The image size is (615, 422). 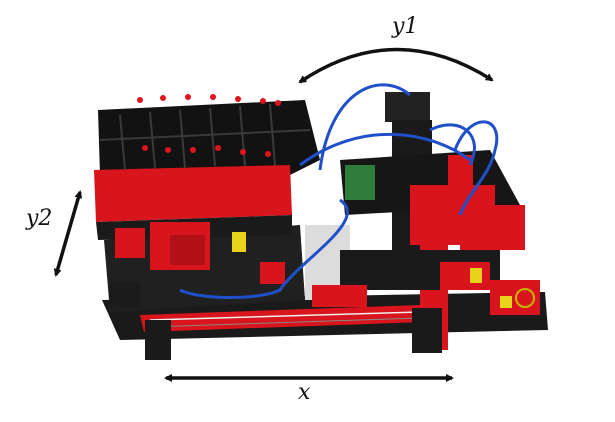 What do you see at coordinates (39, 218) in the screenshot?
I see `y2-axis-label: y2` at bounding box center [39, 218].